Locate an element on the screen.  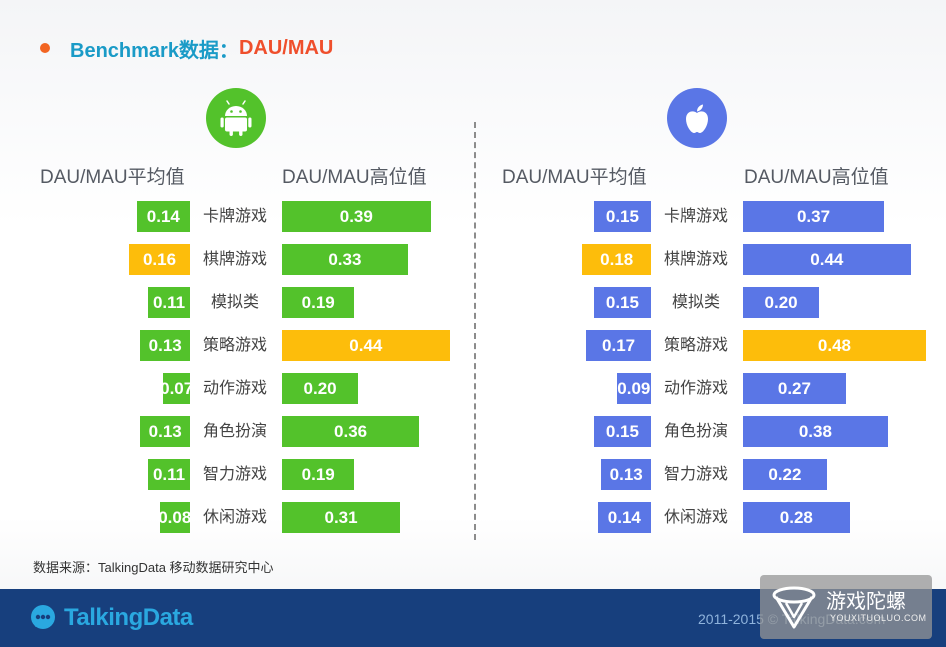
data-source: 数据来源：TalkingData 移动数据研究中心 is located at coordinates (153, 567).